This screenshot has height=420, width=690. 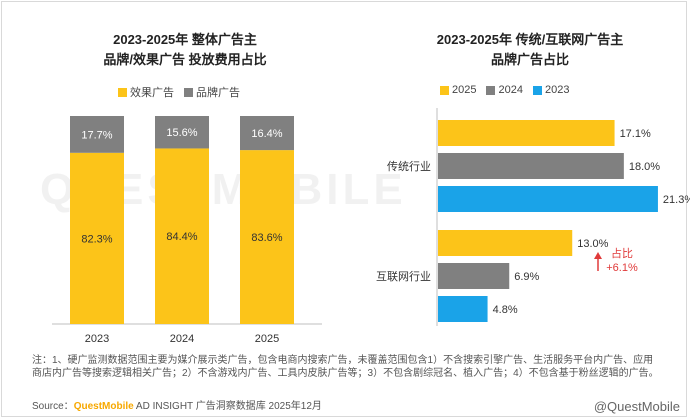 I want to click on y-tick-传统行业: 传统行业, so click(x=409, y=166).